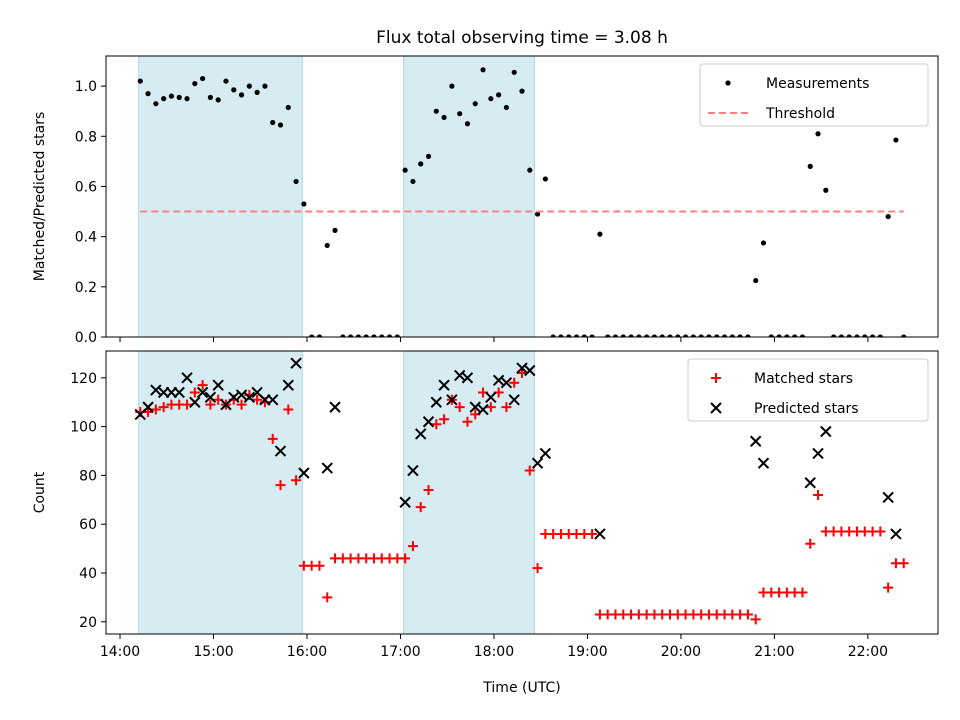 The image size is (960, 720). What do you see at coordinates (774, 652) in the screenshot?
I see `x-tick-label: 21:00` at bounding box center [774, 652].